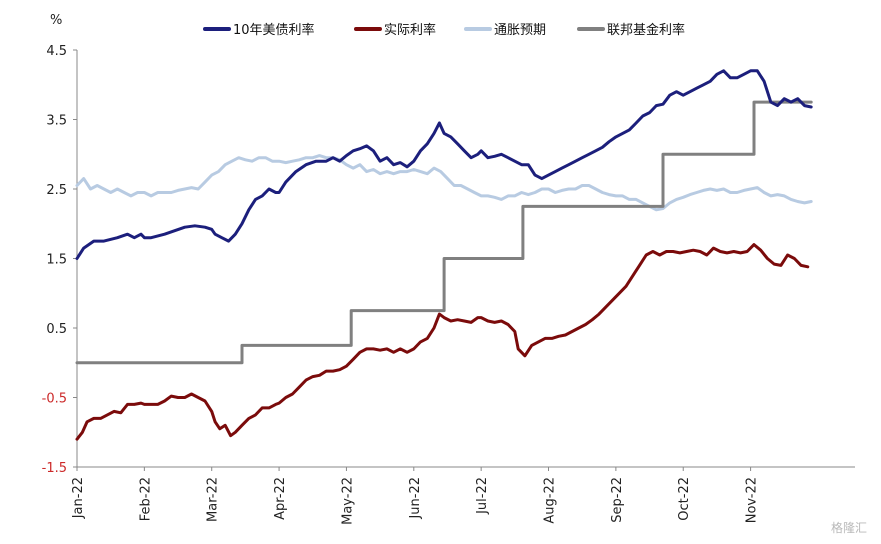 The width and height of the screenshot is (881, 544). I want to click on x-tick-label: May-22, so click(347, 501).